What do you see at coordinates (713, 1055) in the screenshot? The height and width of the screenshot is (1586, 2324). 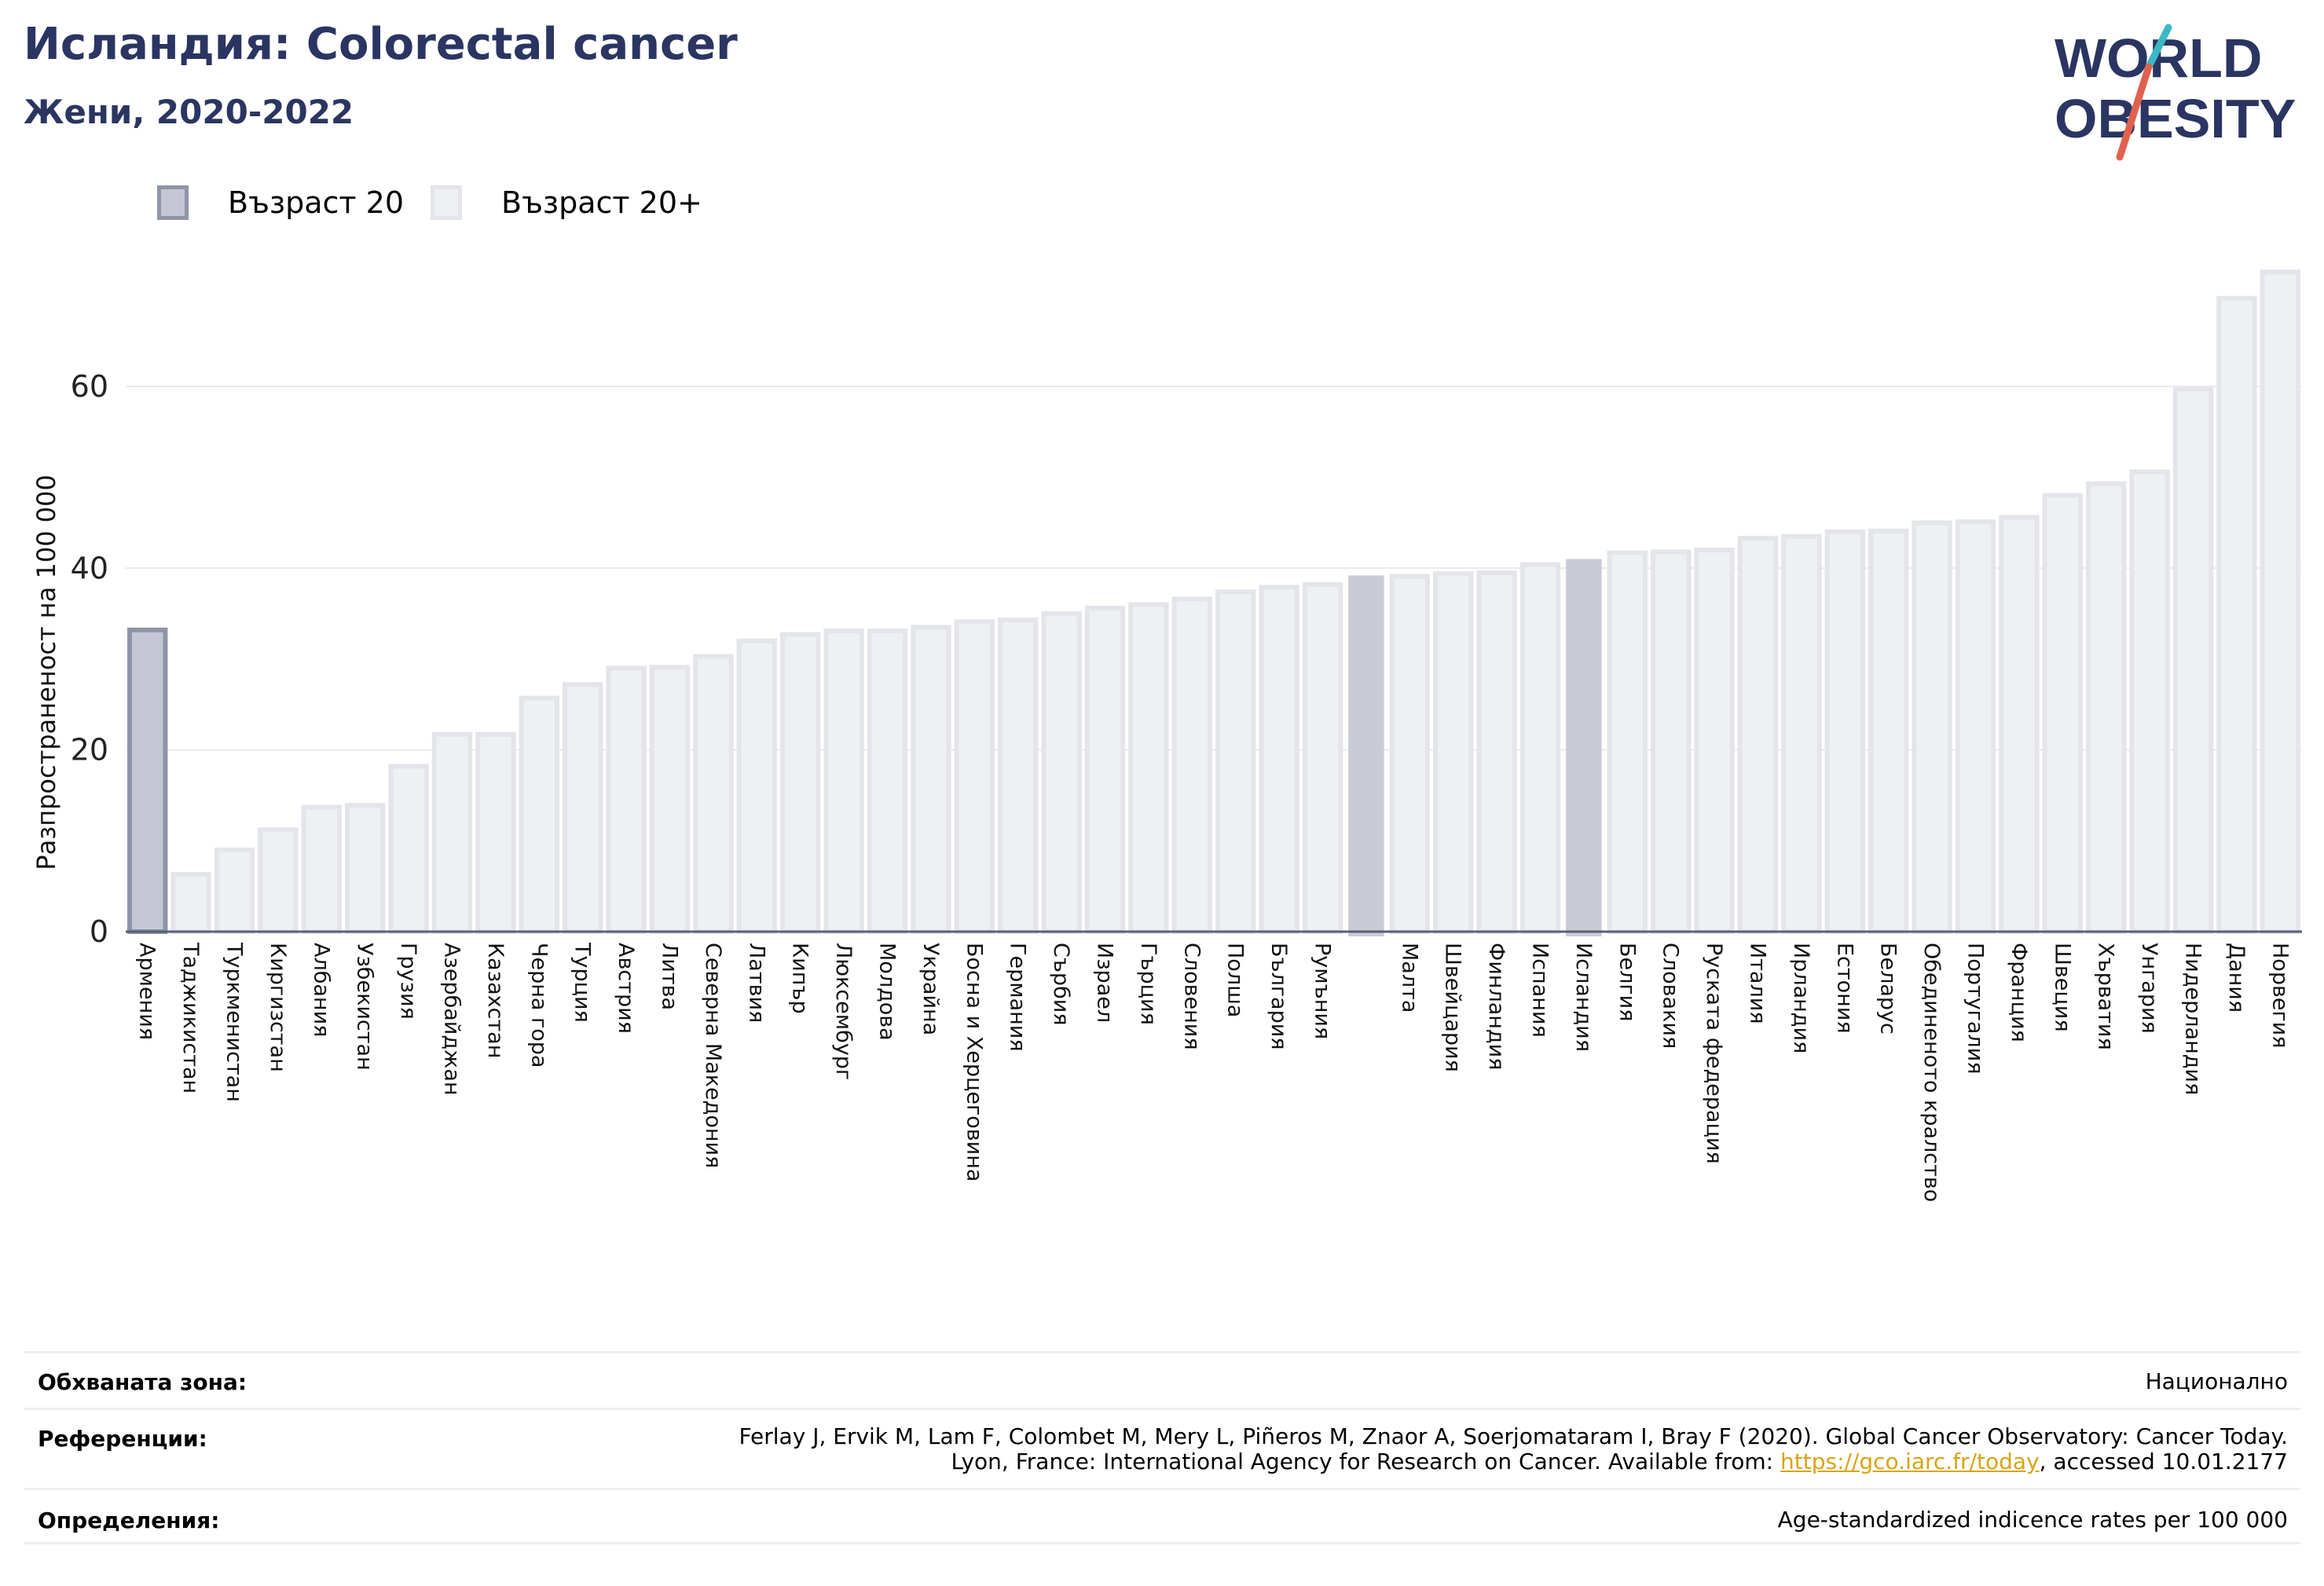 I see `x-tick-label: Северна Македония` at bounding box center [713, 1055].